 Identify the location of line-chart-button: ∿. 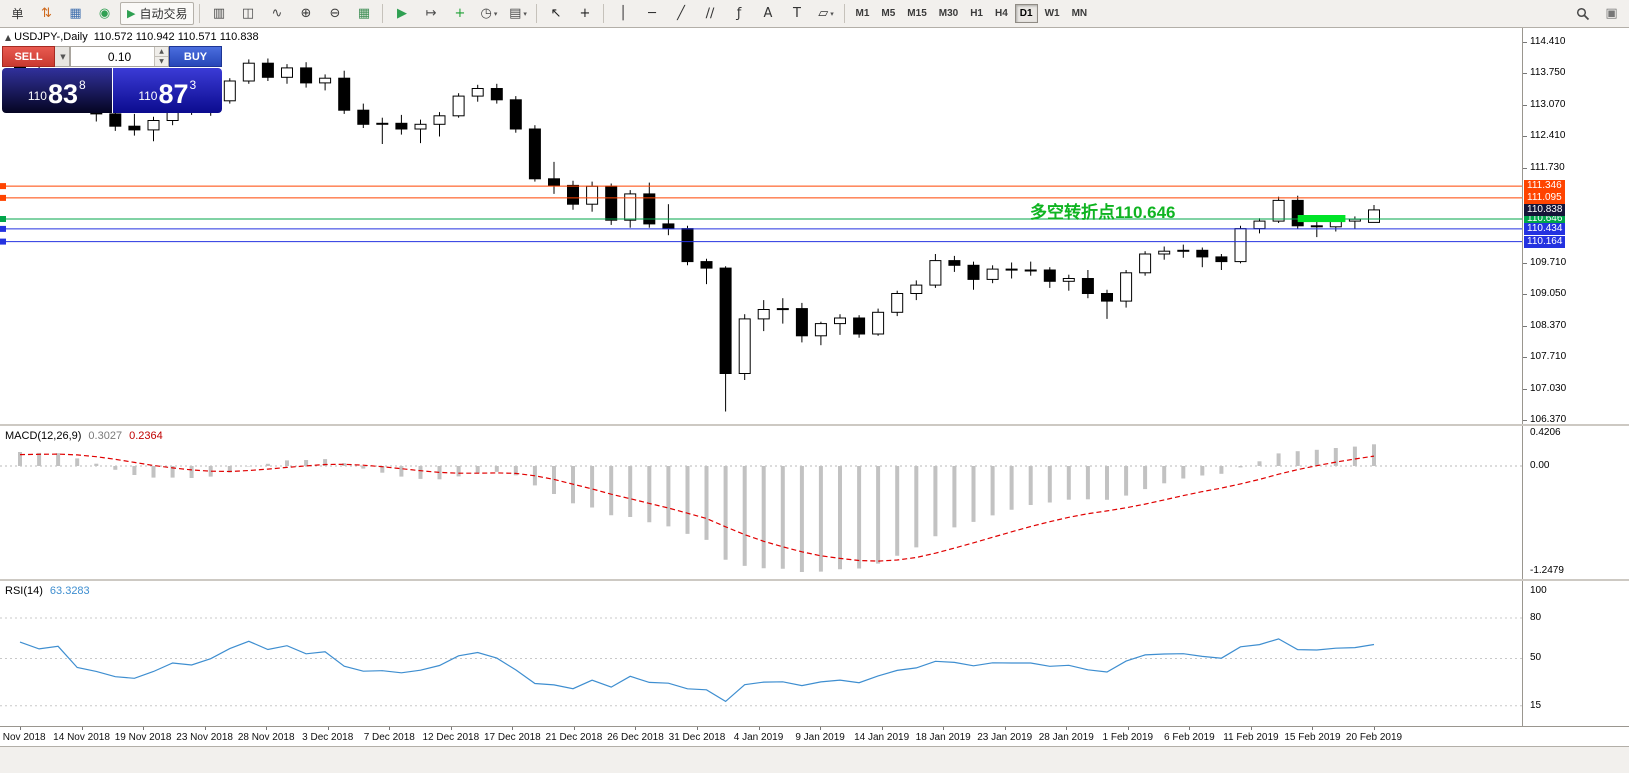
(276, 13).